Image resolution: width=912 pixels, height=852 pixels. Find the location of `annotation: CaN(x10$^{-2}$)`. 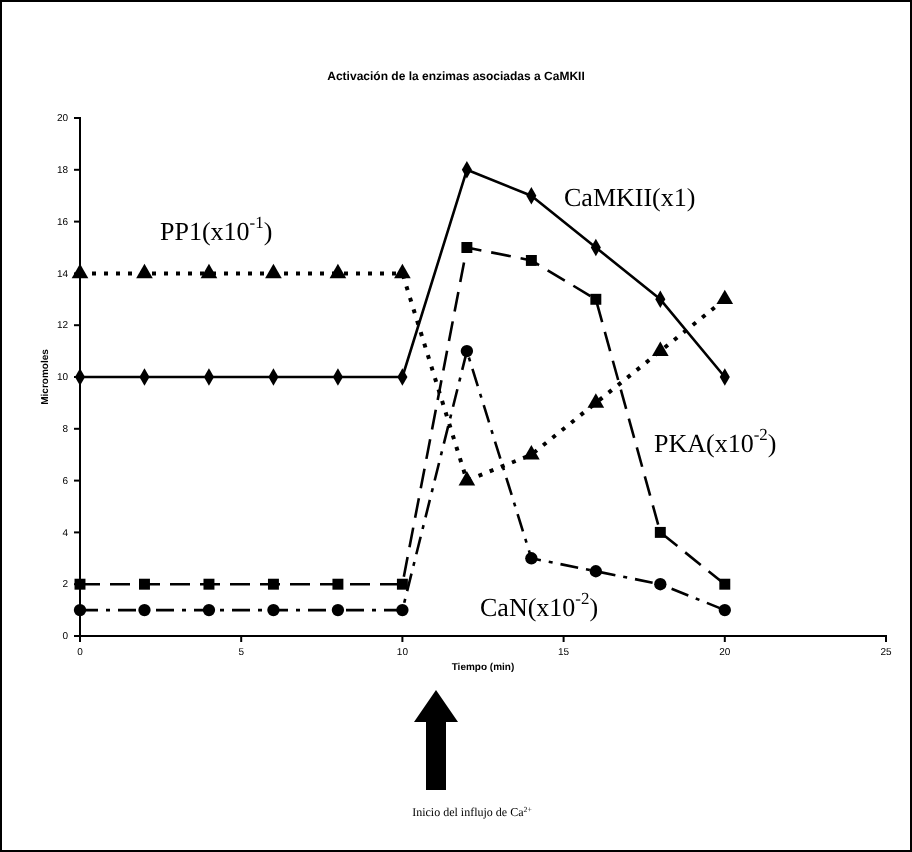

annotation: CaN(x10$^{-2}$) is located at coordinates (539, 604).